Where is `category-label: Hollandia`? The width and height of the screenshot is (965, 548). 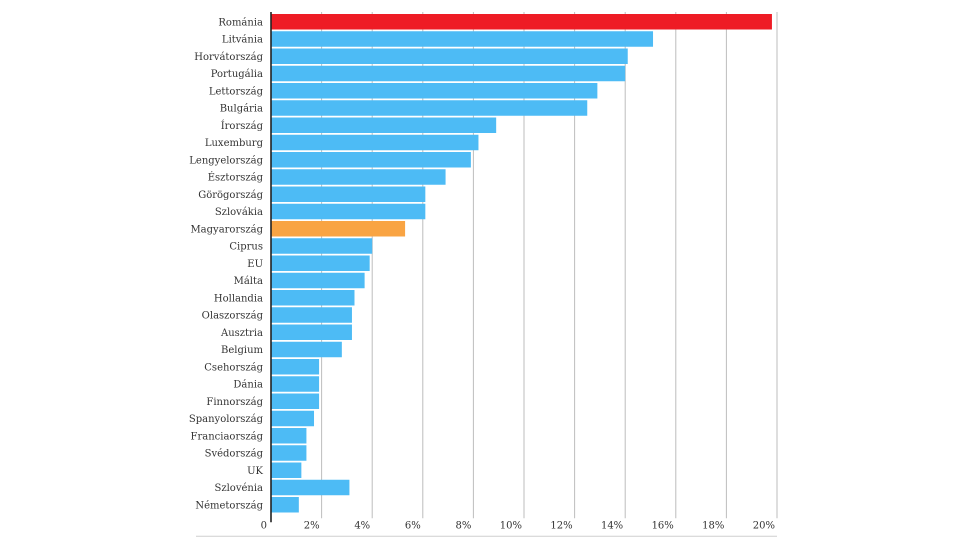
category-label: Hollandia is located at coordinates (238, 298).